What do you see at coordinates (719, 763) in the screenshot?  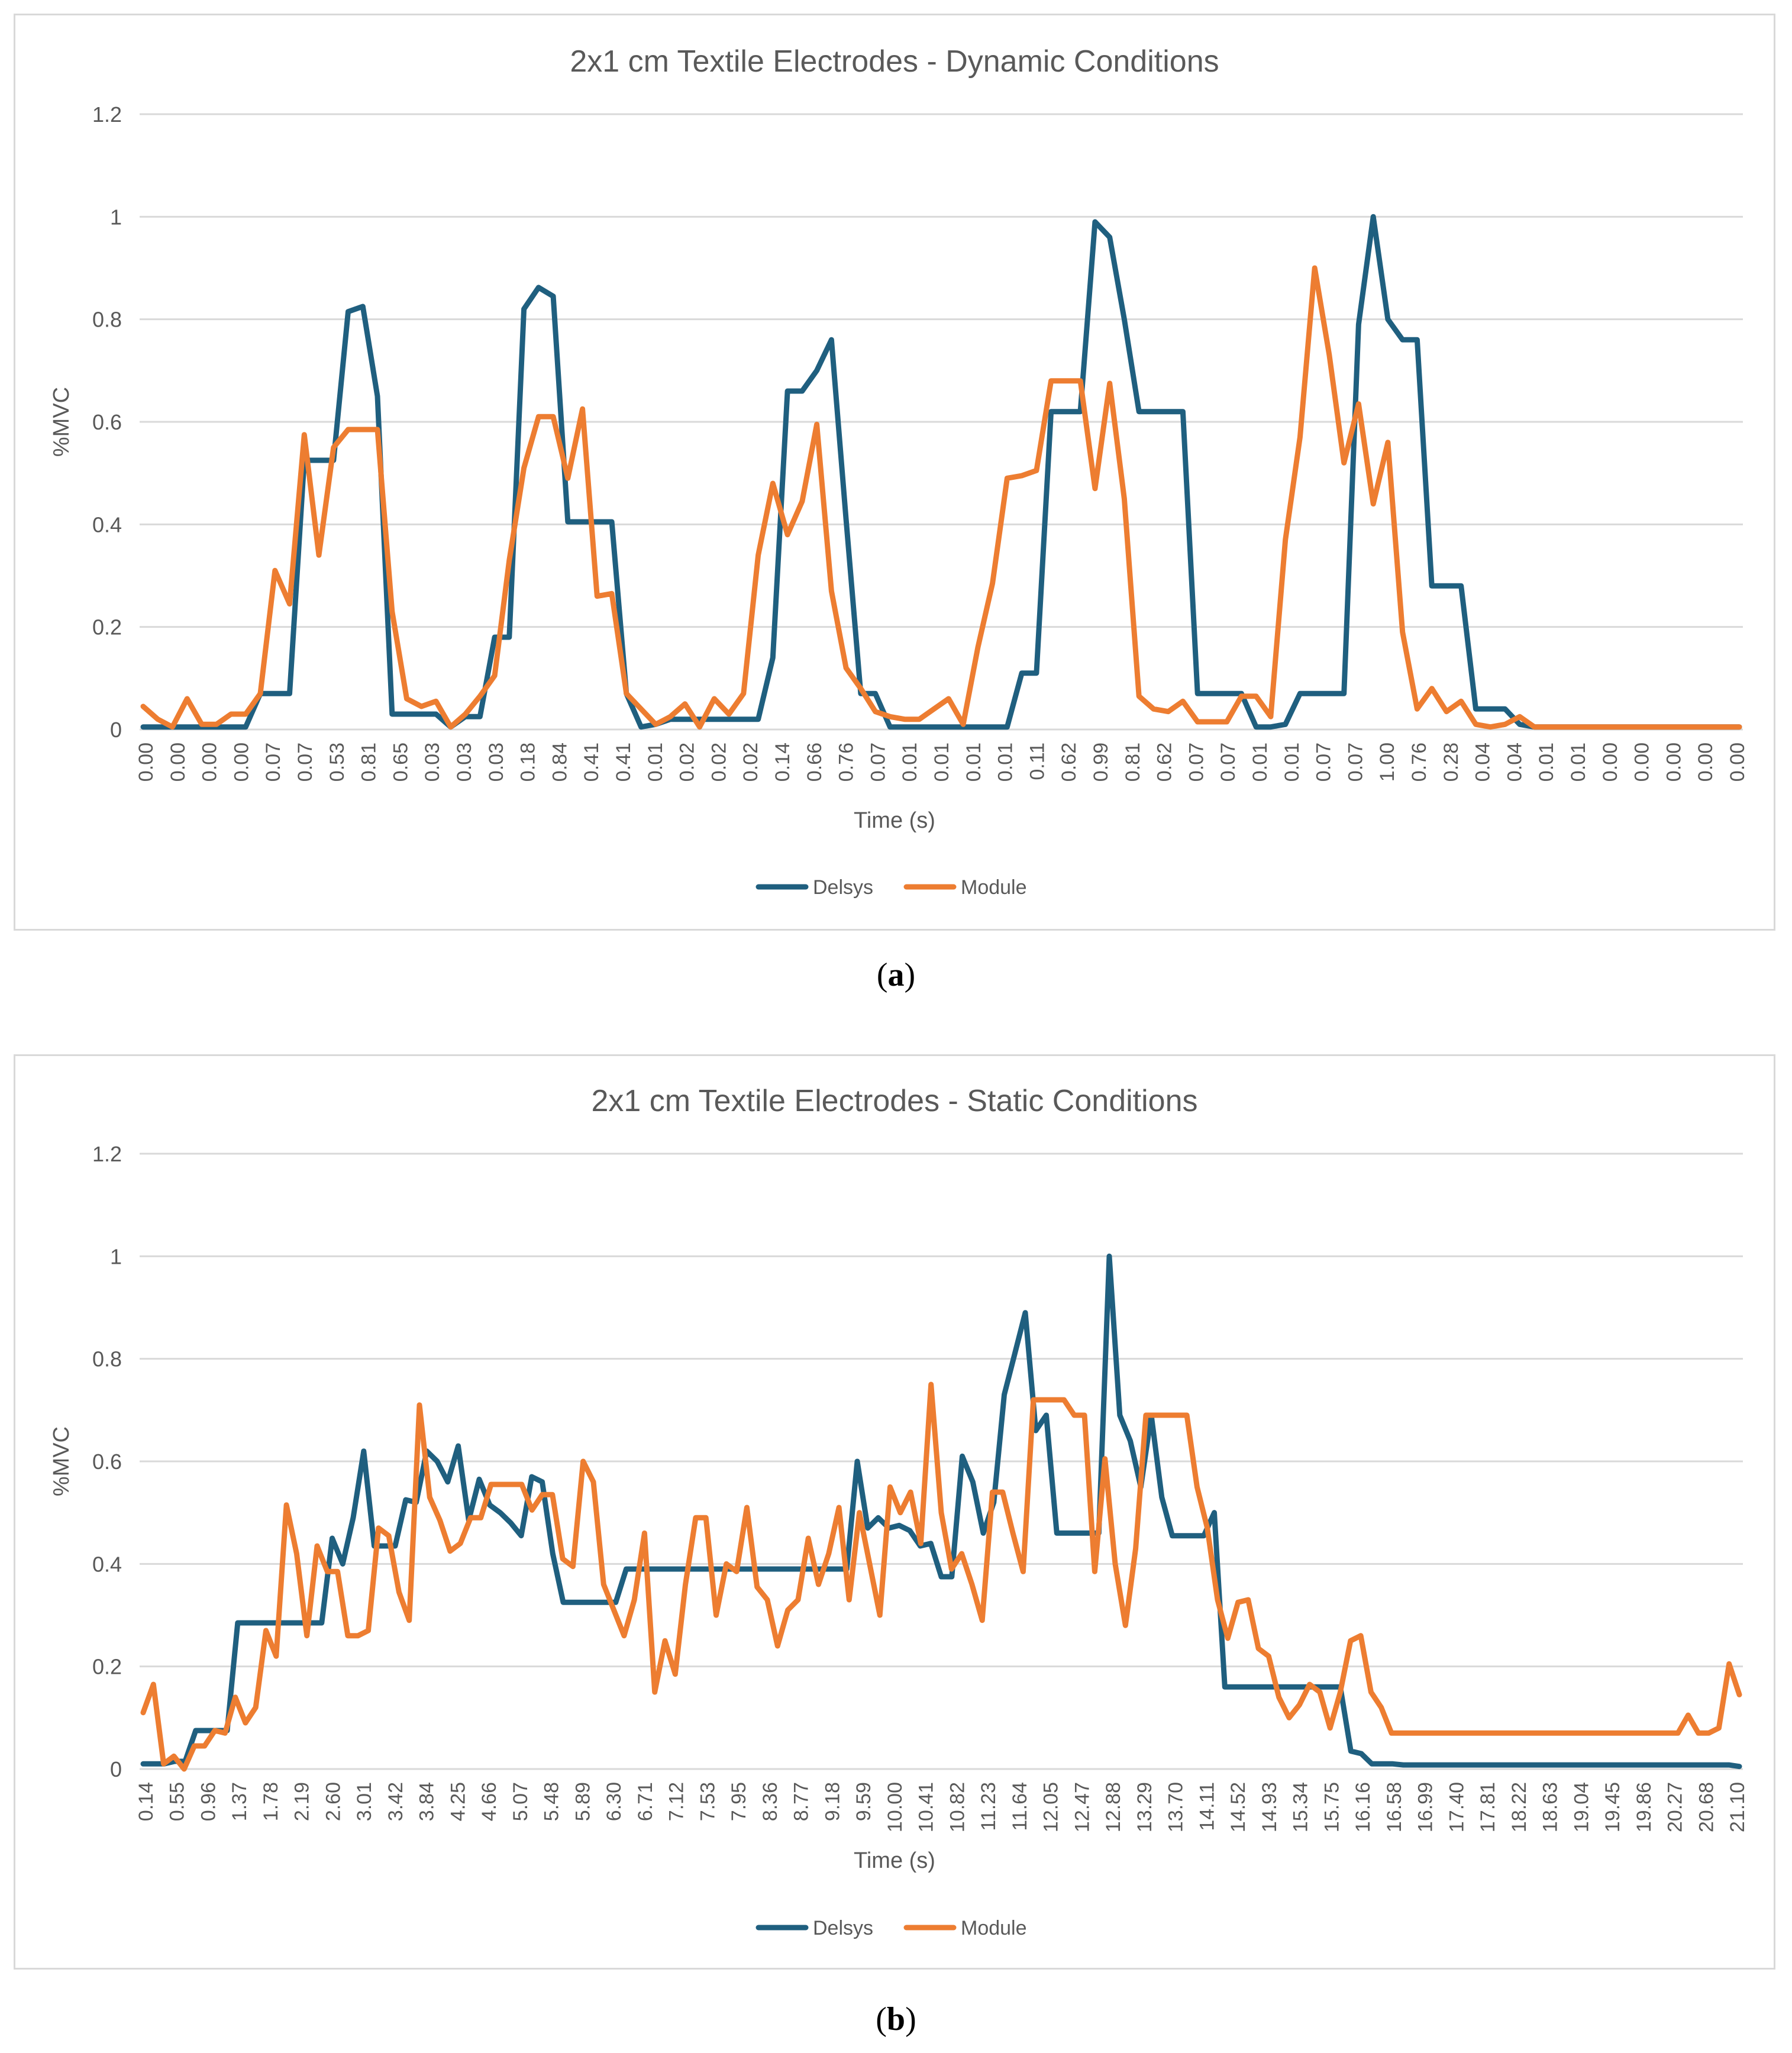 I see `x-tick-label: 0.02` at bounding box center [719, 763].